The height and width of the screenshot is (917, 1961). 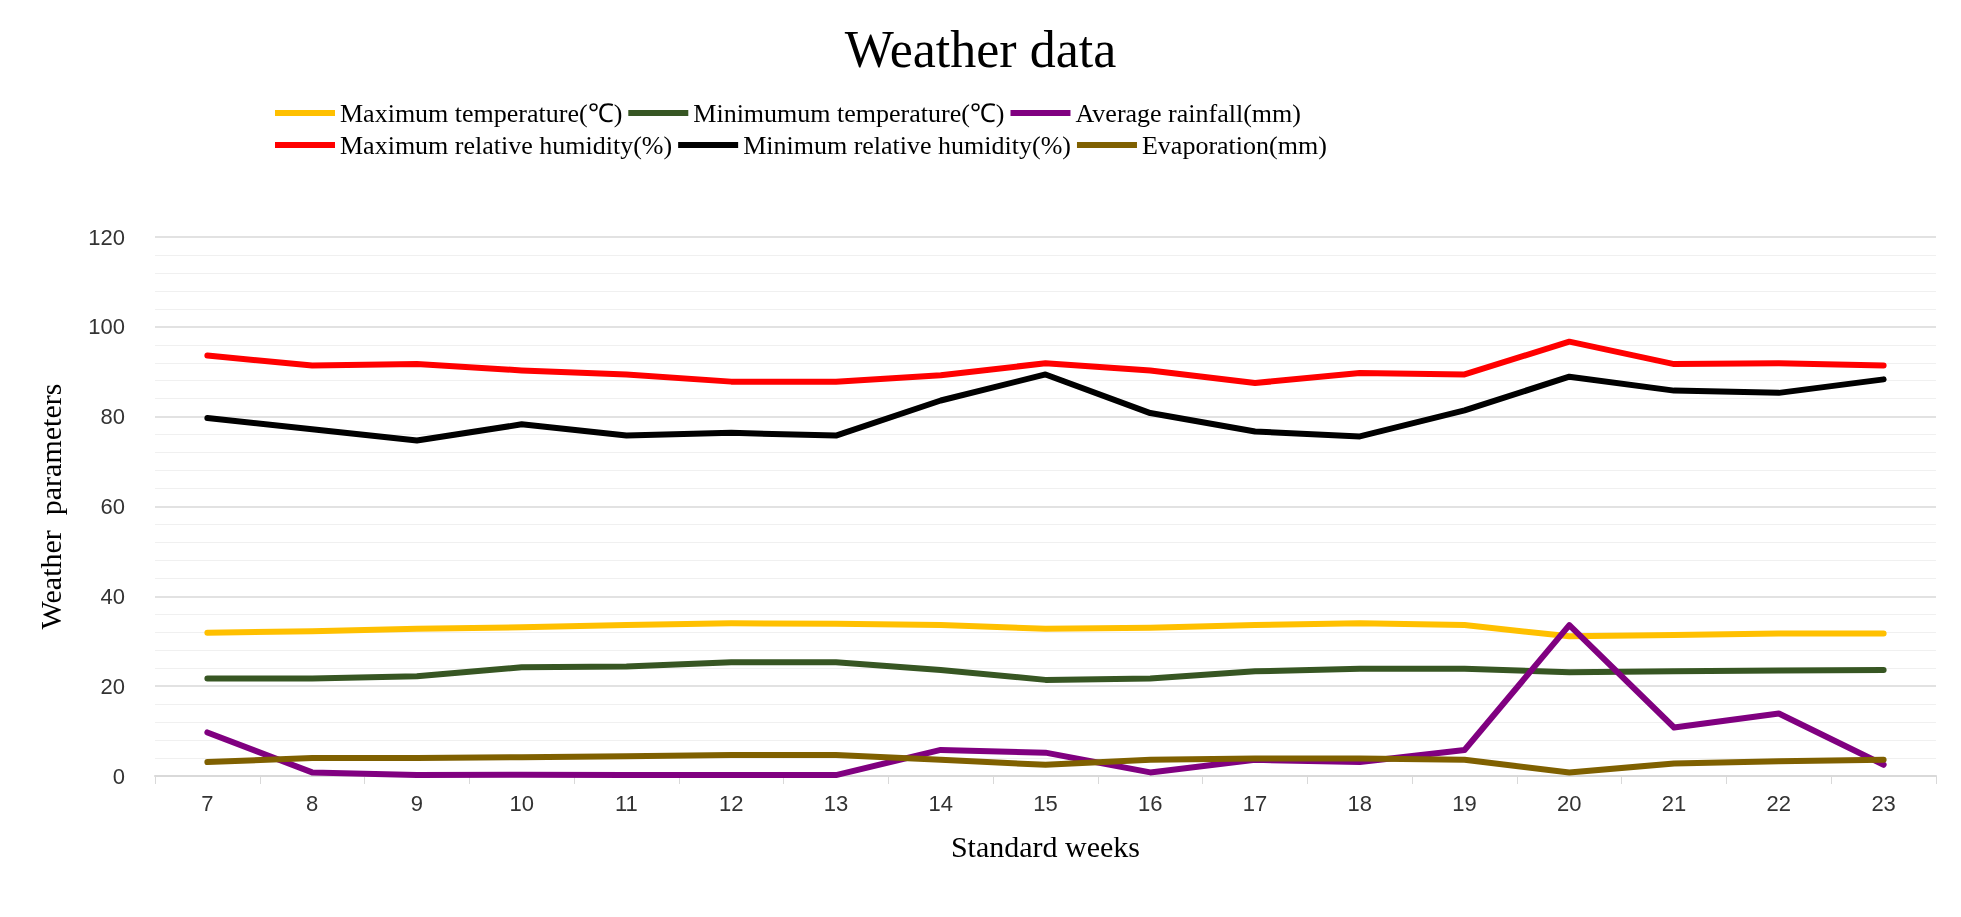 What do you see at coordinates (1464, 803) in the screenshot?
I see `x-tick-label: 19` at bounding box center [1464, 803].